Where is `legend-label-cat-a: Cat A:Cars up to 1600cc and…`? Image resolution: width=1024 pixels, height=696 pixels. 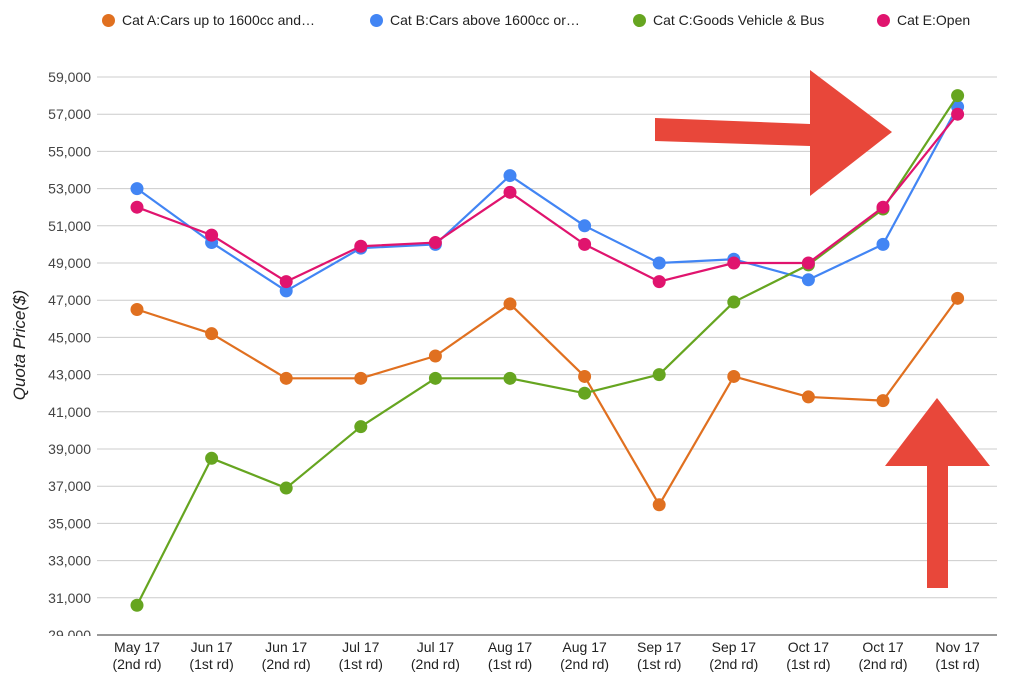
legend-label-cat-a: Cat A:Cars up to 1600cc and… is located at coordinates (218, 20).